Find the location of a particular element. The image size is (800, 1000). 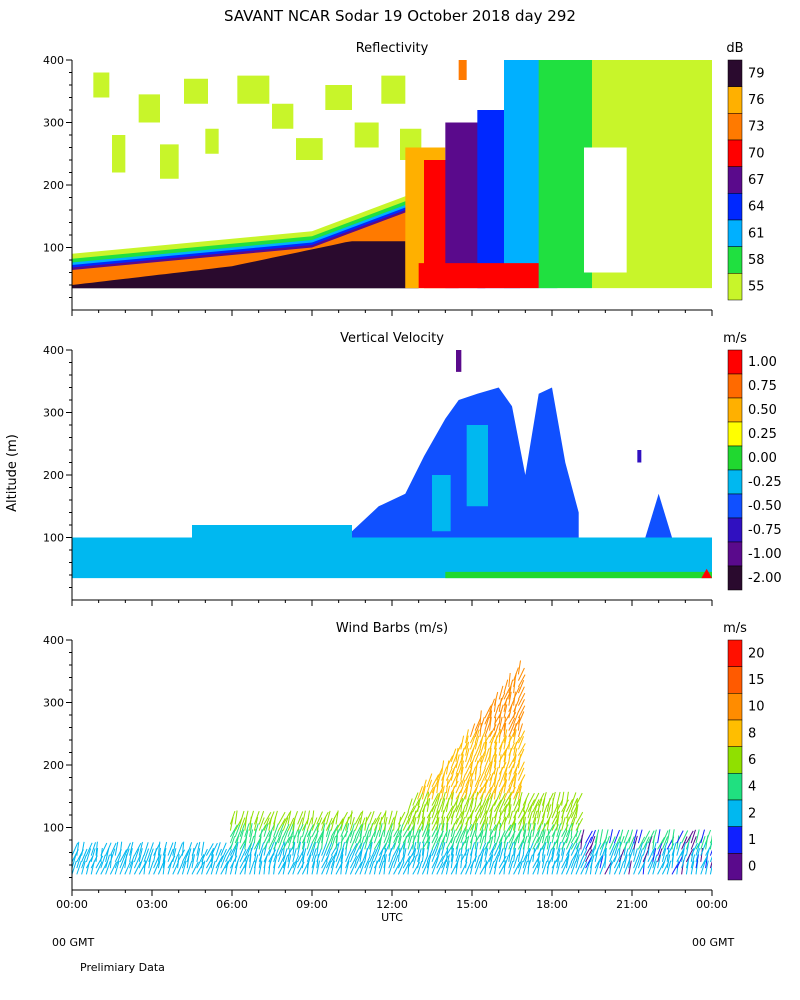

x-tick-label: 12:00 is located at coordinates (392, 904).